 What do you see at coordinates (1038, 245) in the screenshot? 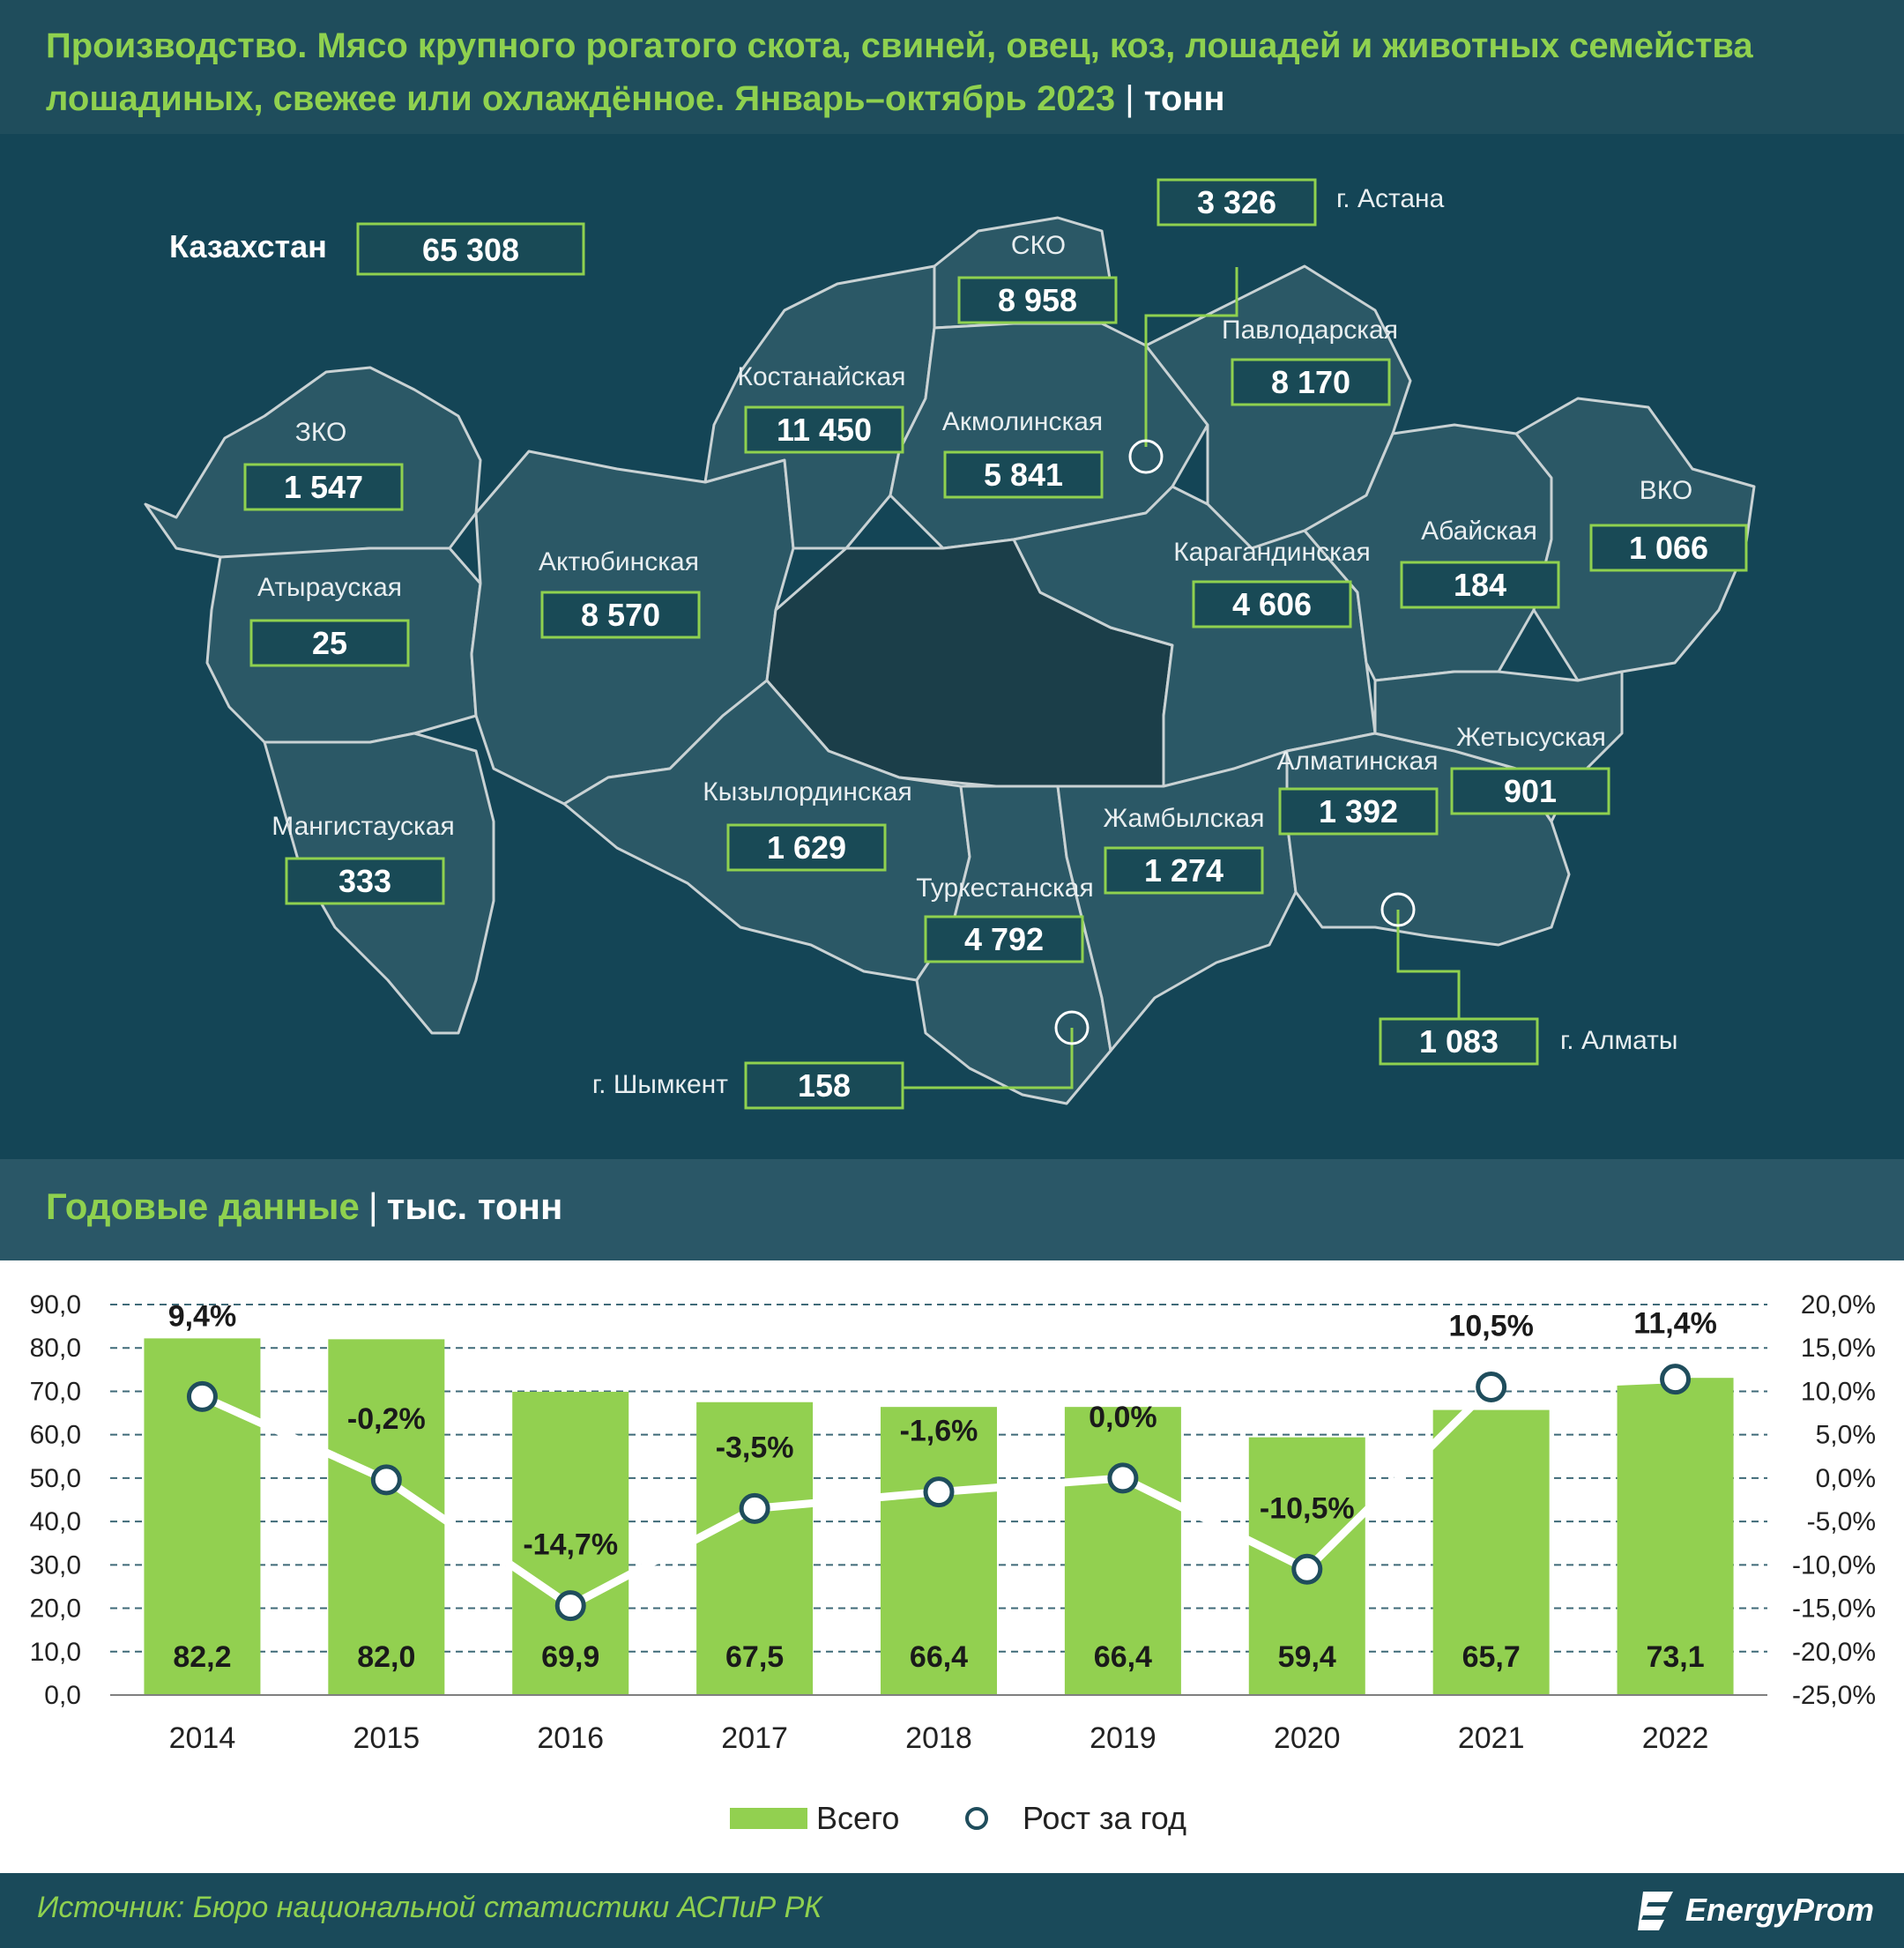
I see `region-name: СКО` at bounding box center [1038, 245].